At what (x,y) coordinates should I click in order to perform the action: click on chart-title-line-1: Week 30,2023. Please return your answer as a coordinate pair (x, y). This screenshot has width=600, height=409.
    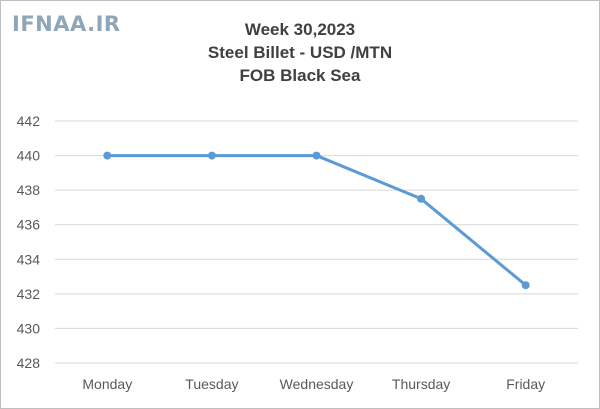
    Looking at the image, I should click on (300, 29).